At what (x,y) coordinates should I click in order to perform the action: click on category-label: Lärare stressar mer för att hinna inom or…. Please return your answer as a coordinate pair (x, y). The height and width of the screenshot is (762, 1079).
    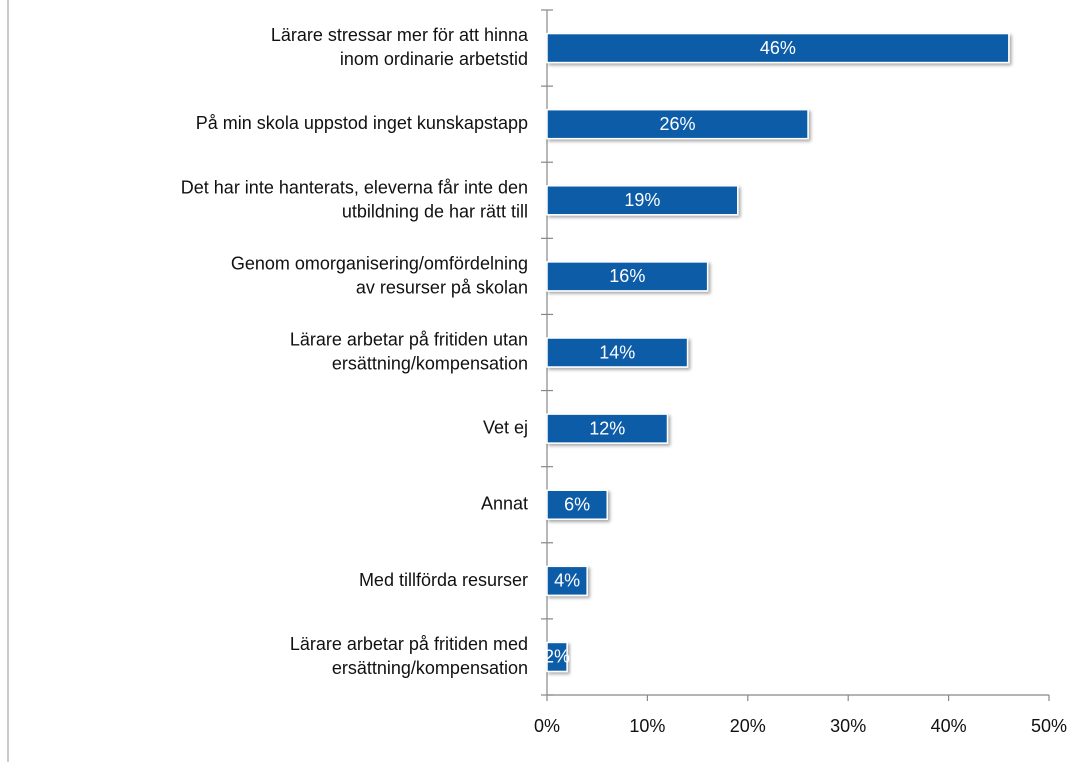
    Looking at the image, I should click on (400, 47).